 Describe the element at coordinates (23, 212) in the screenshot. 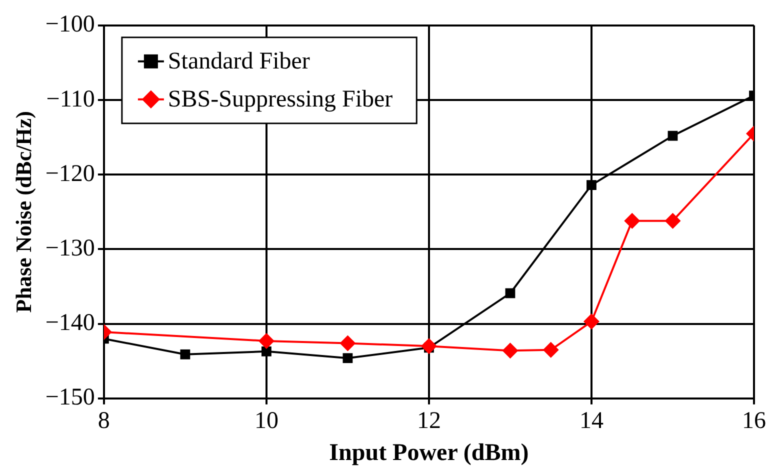

I see `y-axis-title: Phase Noise (dBc/Hz)` at that location.